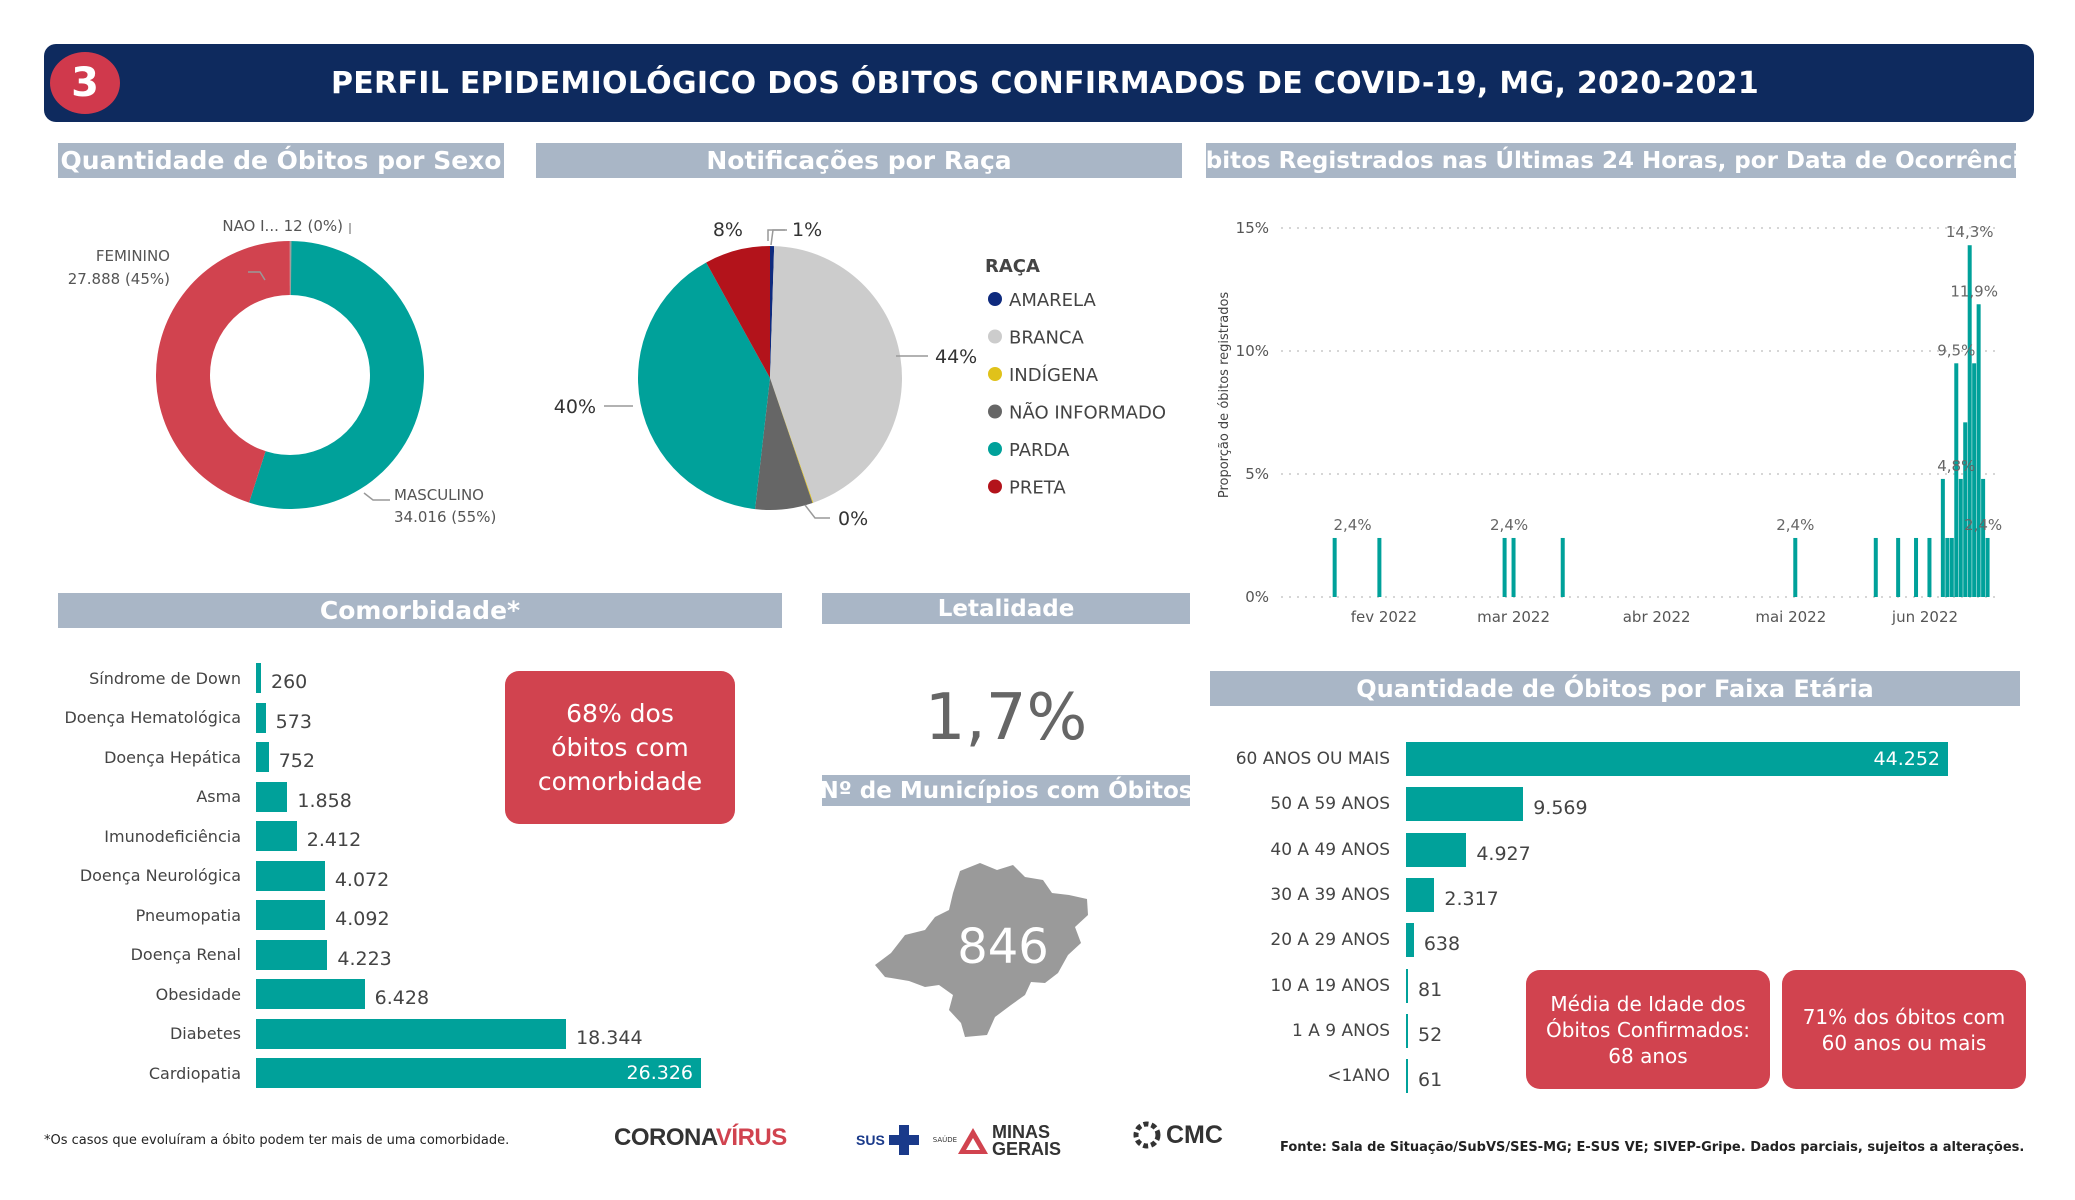 The height and width of the screenshot is (1200, 2075). I want to click on bar-value-label: 260, so click(289, 682).